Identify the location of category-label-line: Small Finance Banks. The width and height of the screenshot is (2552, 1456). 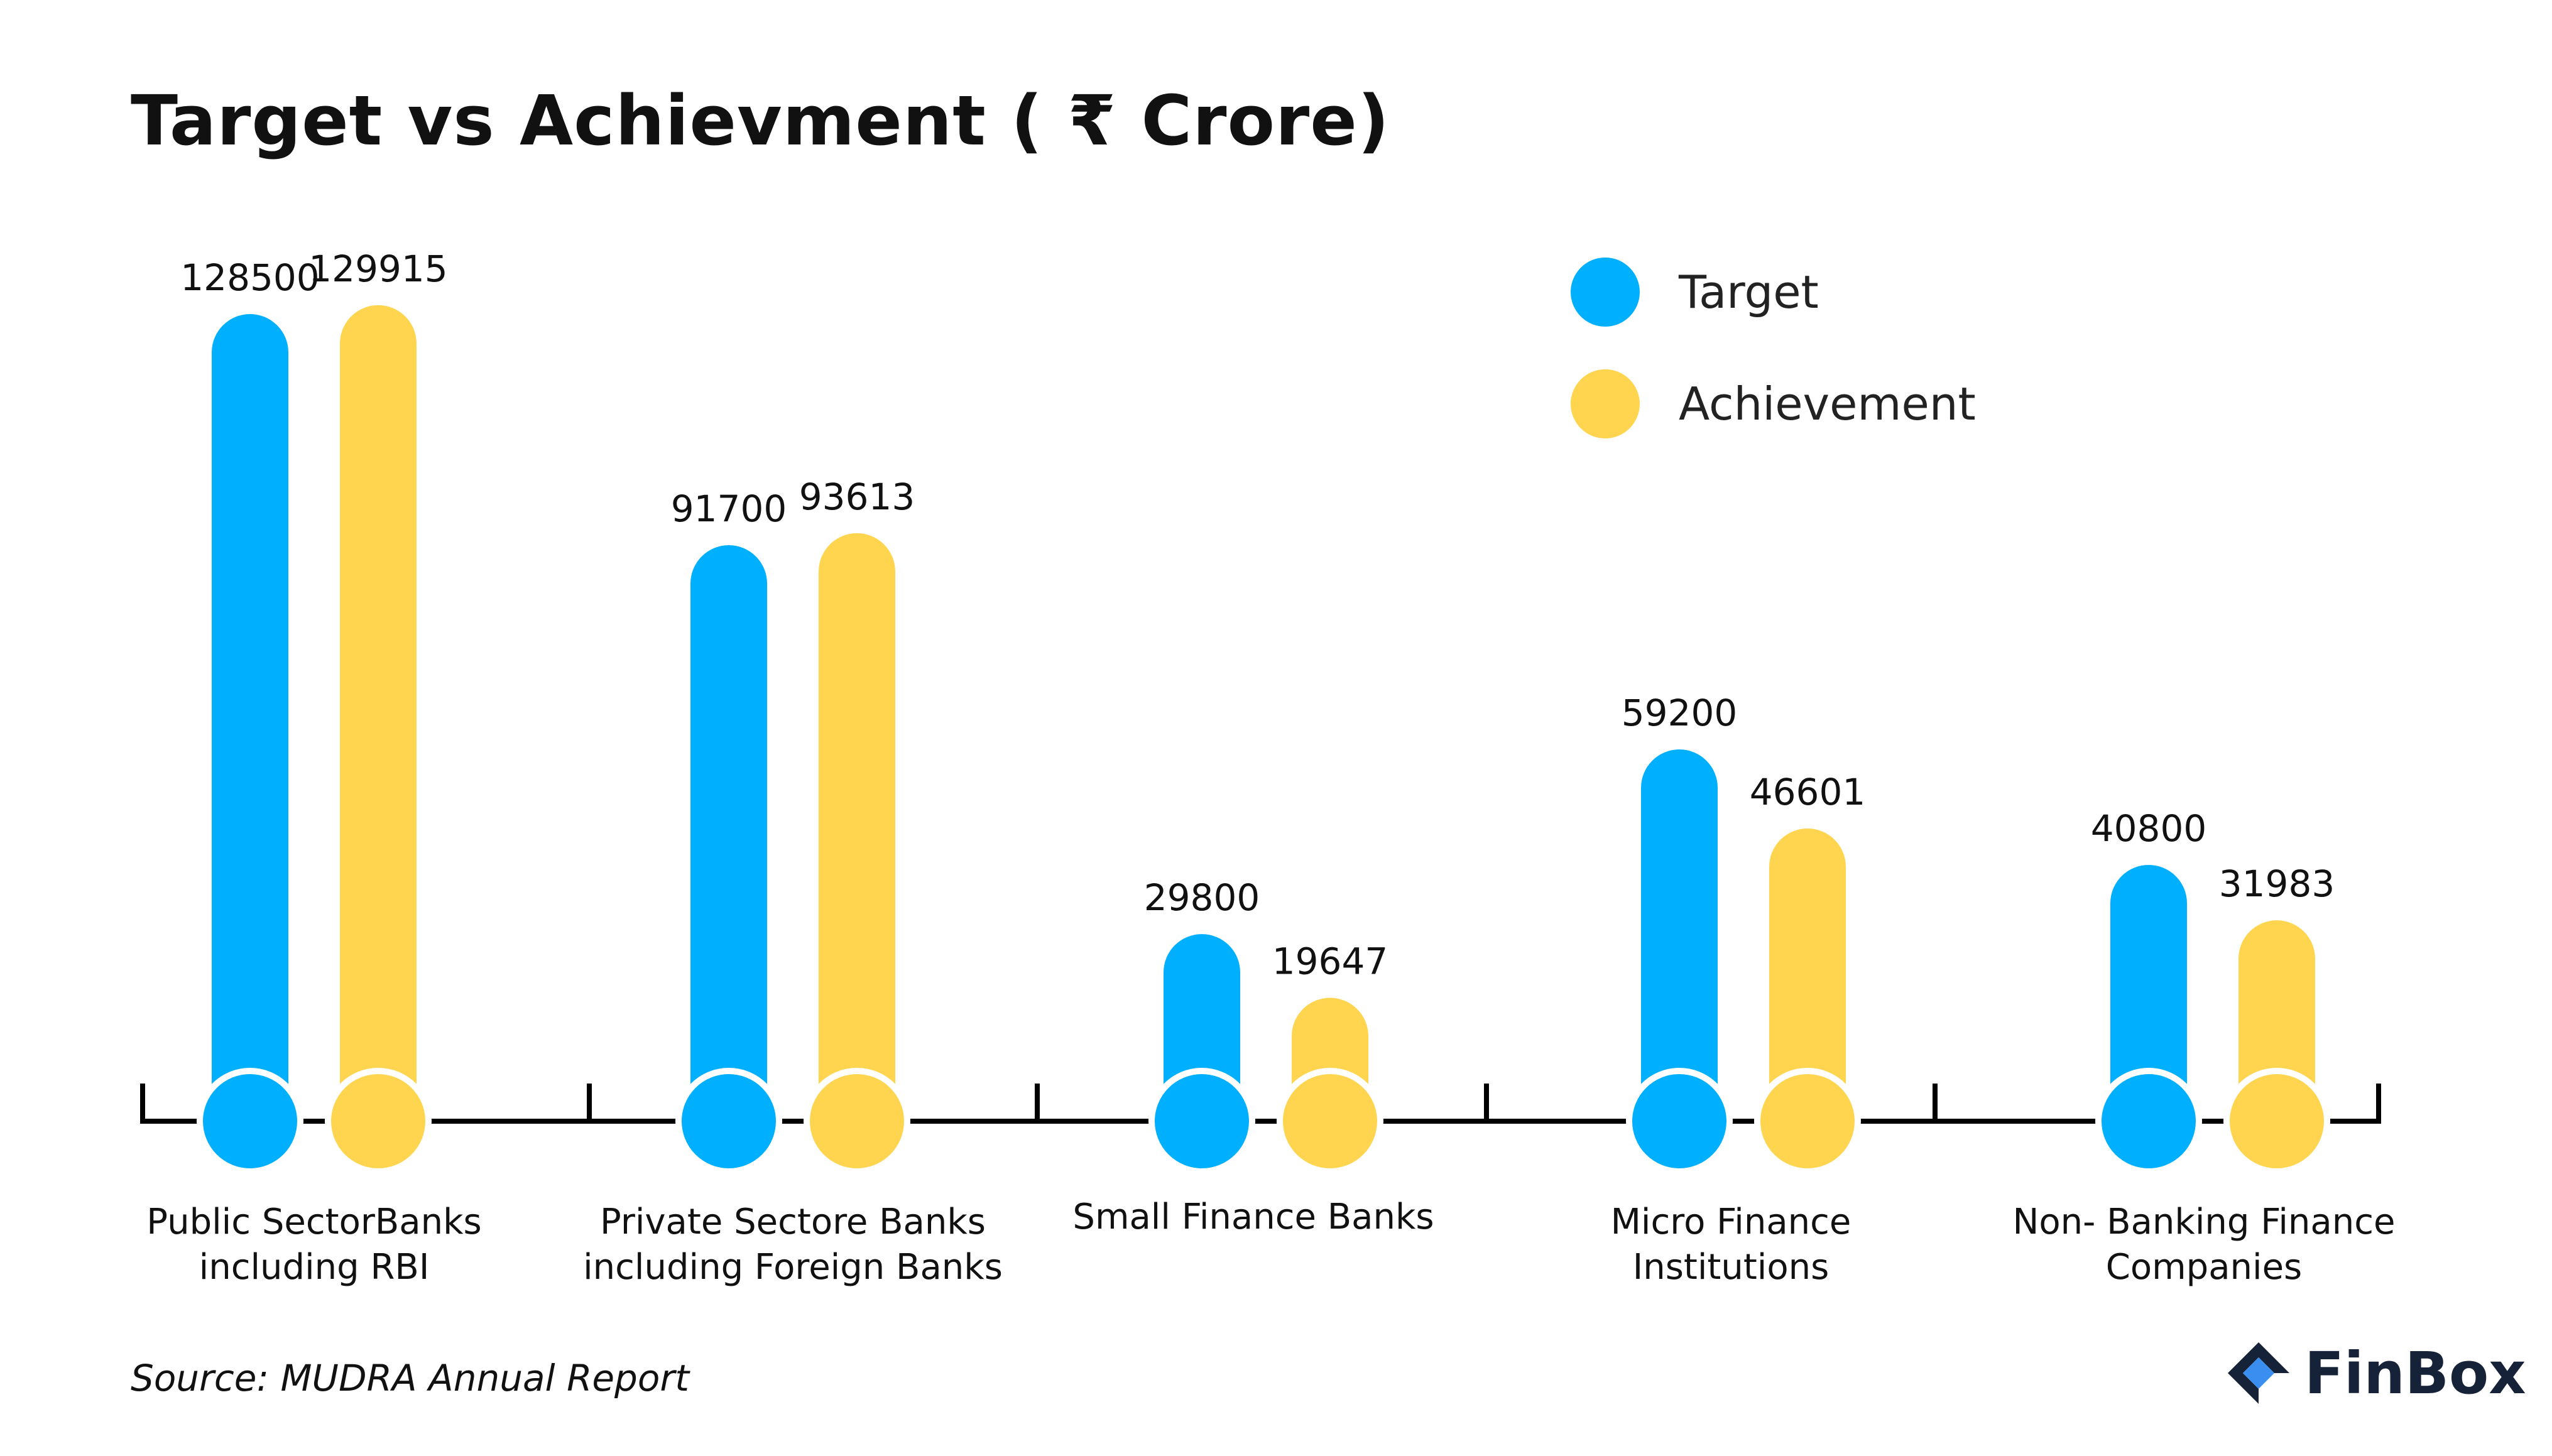
(1253, 1217).